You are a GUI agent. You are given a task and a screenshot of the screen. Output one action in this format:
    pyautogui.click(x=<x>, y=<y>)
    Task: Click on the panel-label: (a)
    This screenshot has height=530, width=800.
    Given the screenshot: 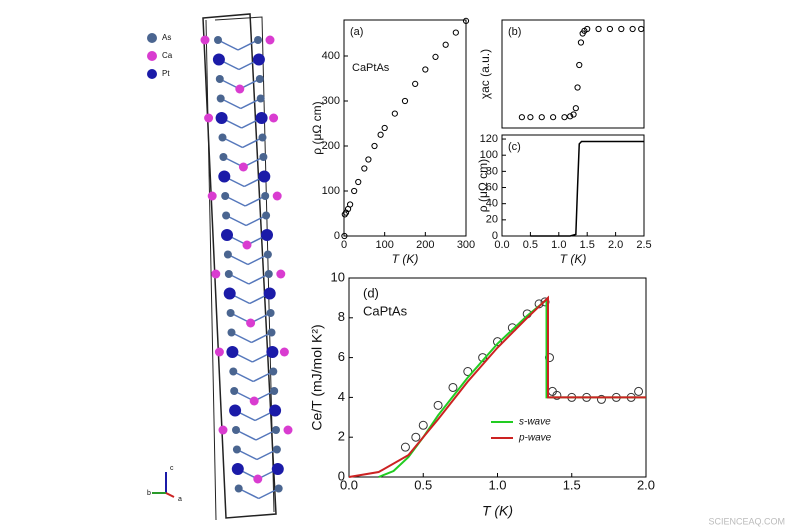 What is the action you would take?
    pyautogui.click(x=356, y=32)
    